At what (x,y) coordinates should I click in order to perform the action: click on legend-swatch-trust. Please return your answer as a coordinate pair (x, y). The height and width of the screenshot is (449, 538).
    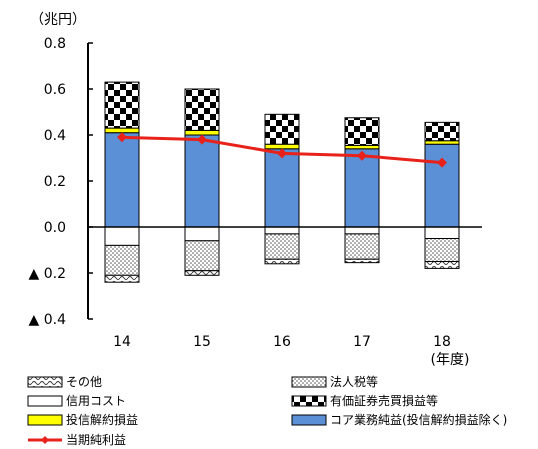
    Looking at the image, I should click on (45, 420).